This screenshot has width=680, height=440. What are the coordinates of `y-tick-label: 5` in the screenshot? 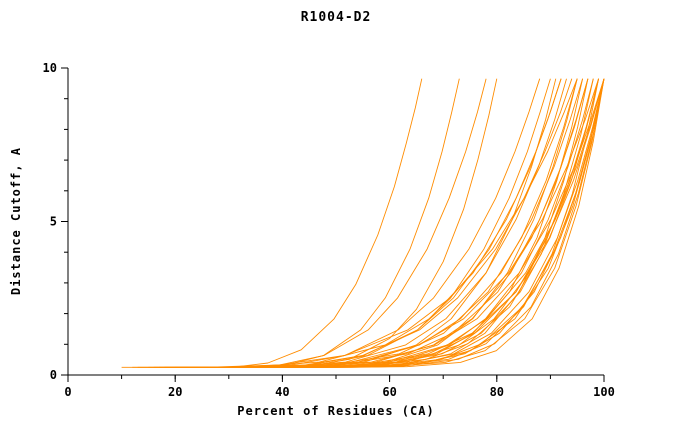 It's located at (53, 222).